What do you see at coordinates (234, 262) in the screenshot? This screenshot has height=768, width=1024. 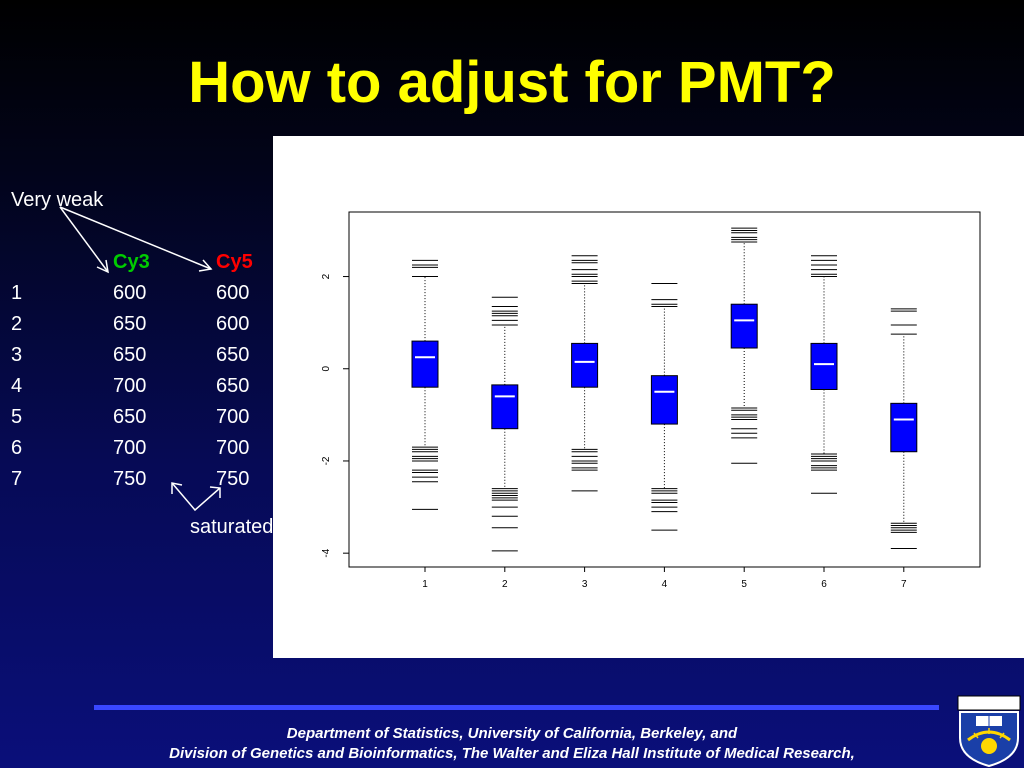 I see `column-header-cy5: Cy5` at bounding box center [234, 262].